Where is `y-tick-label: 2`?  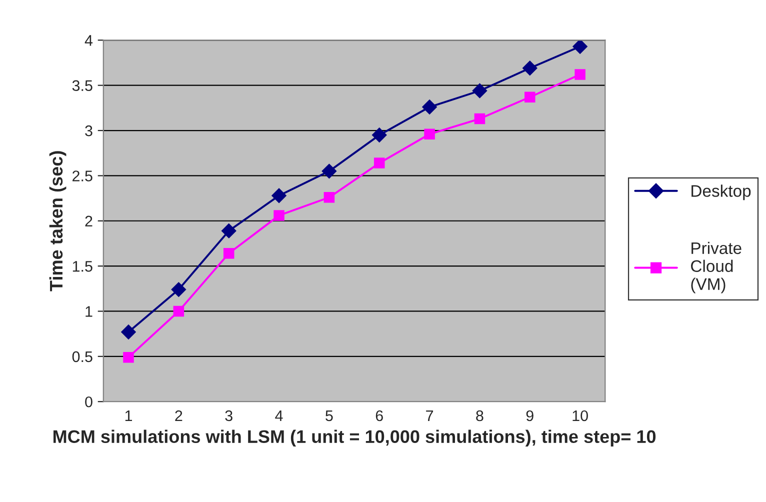
y-tick-label: 2 is located at coordinates (88, 221).